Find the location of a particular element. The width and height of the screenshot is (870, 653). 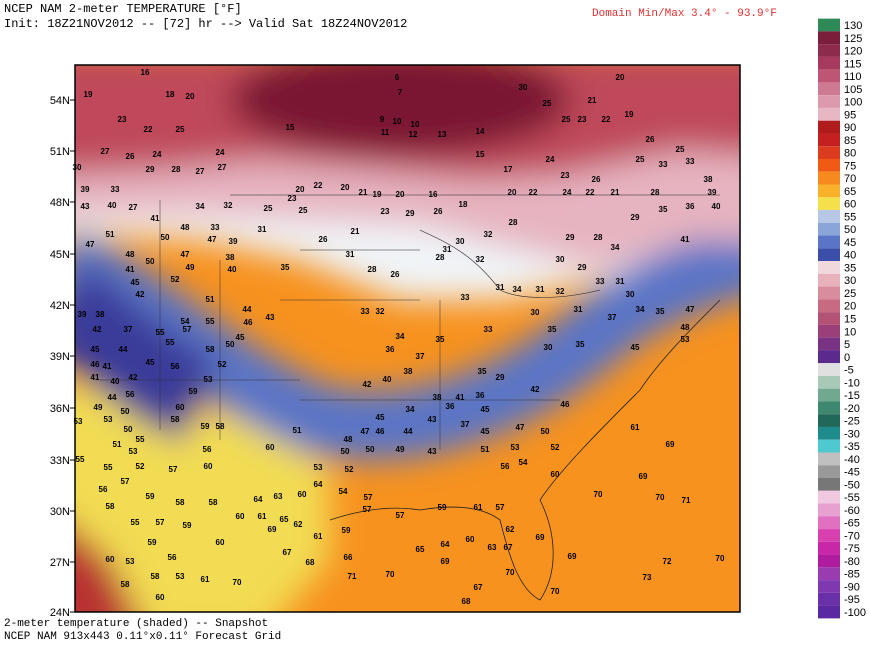

colorbar-label: -100 is located at coordinates (855, 613).